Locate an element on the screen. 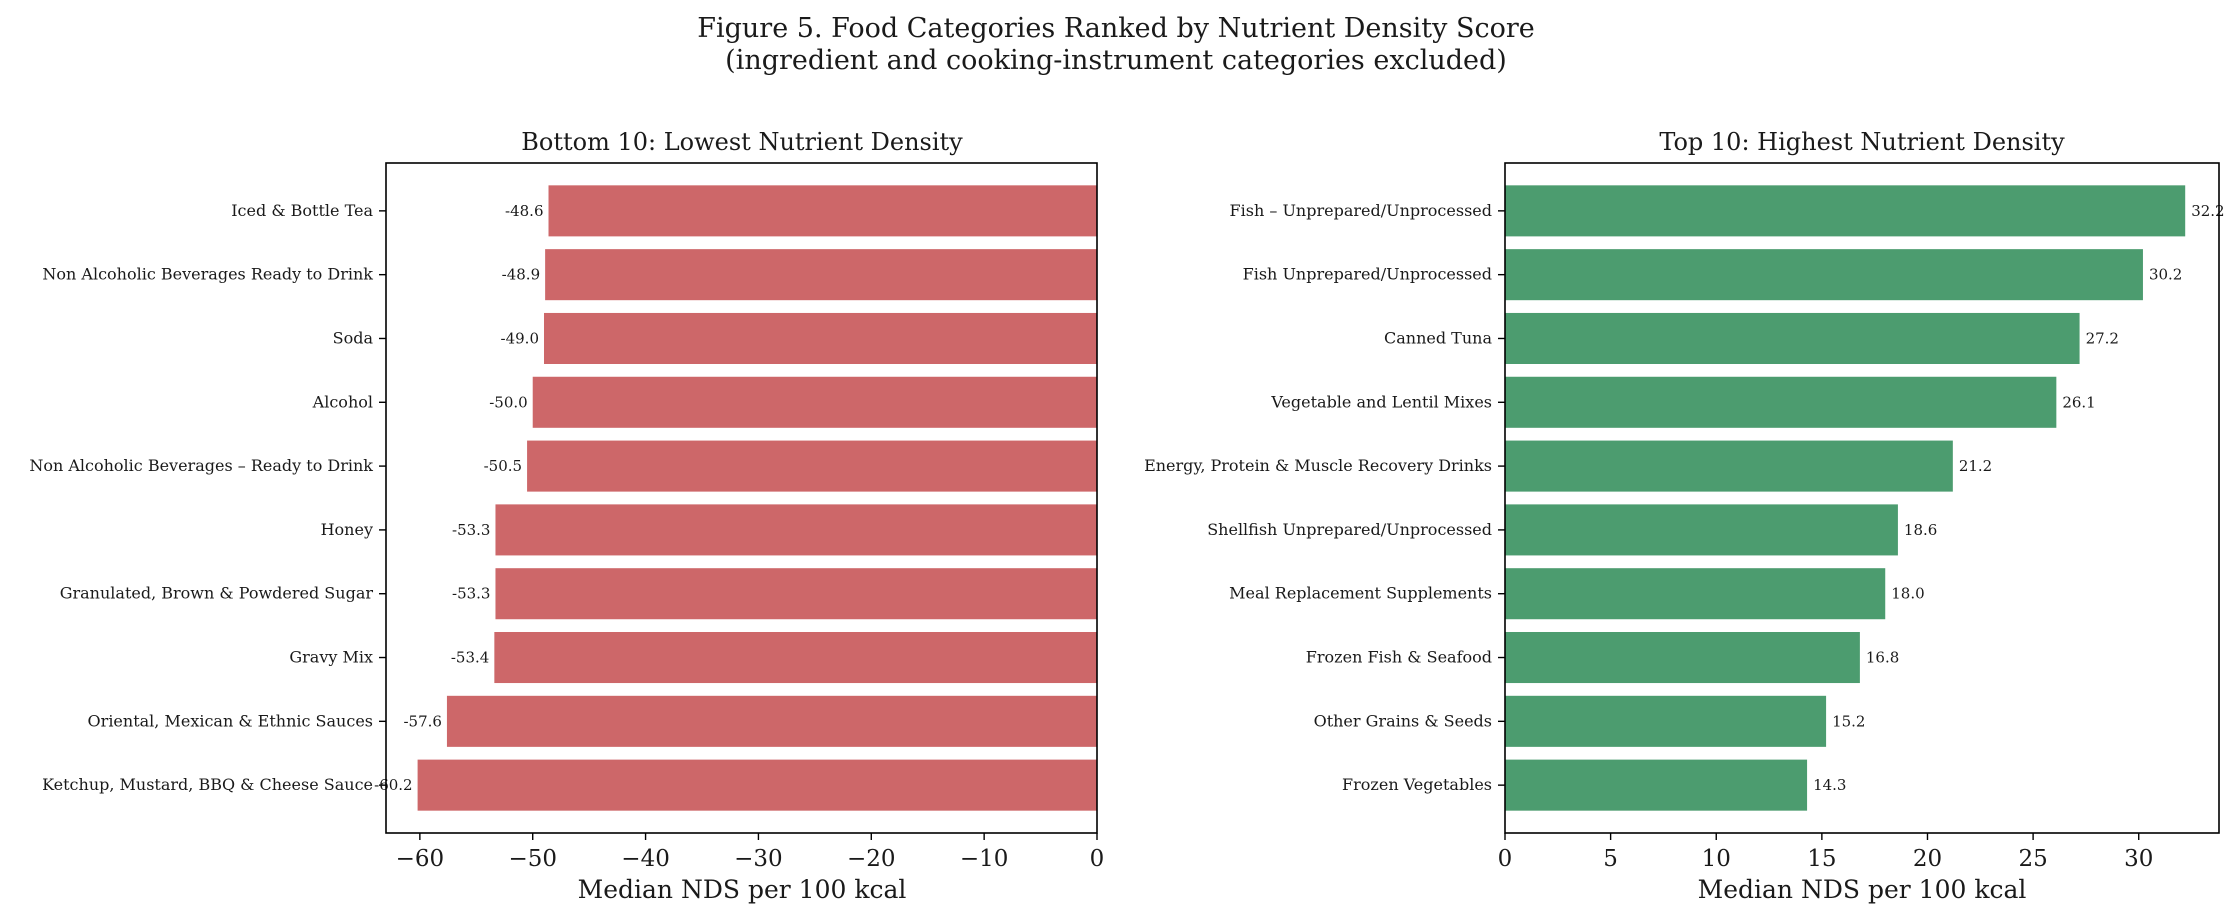 The width and height of the screenshot is (2233, 914). top-10-y-tick-label: Frozen Vegetables is located at coordinates (1417, 784).